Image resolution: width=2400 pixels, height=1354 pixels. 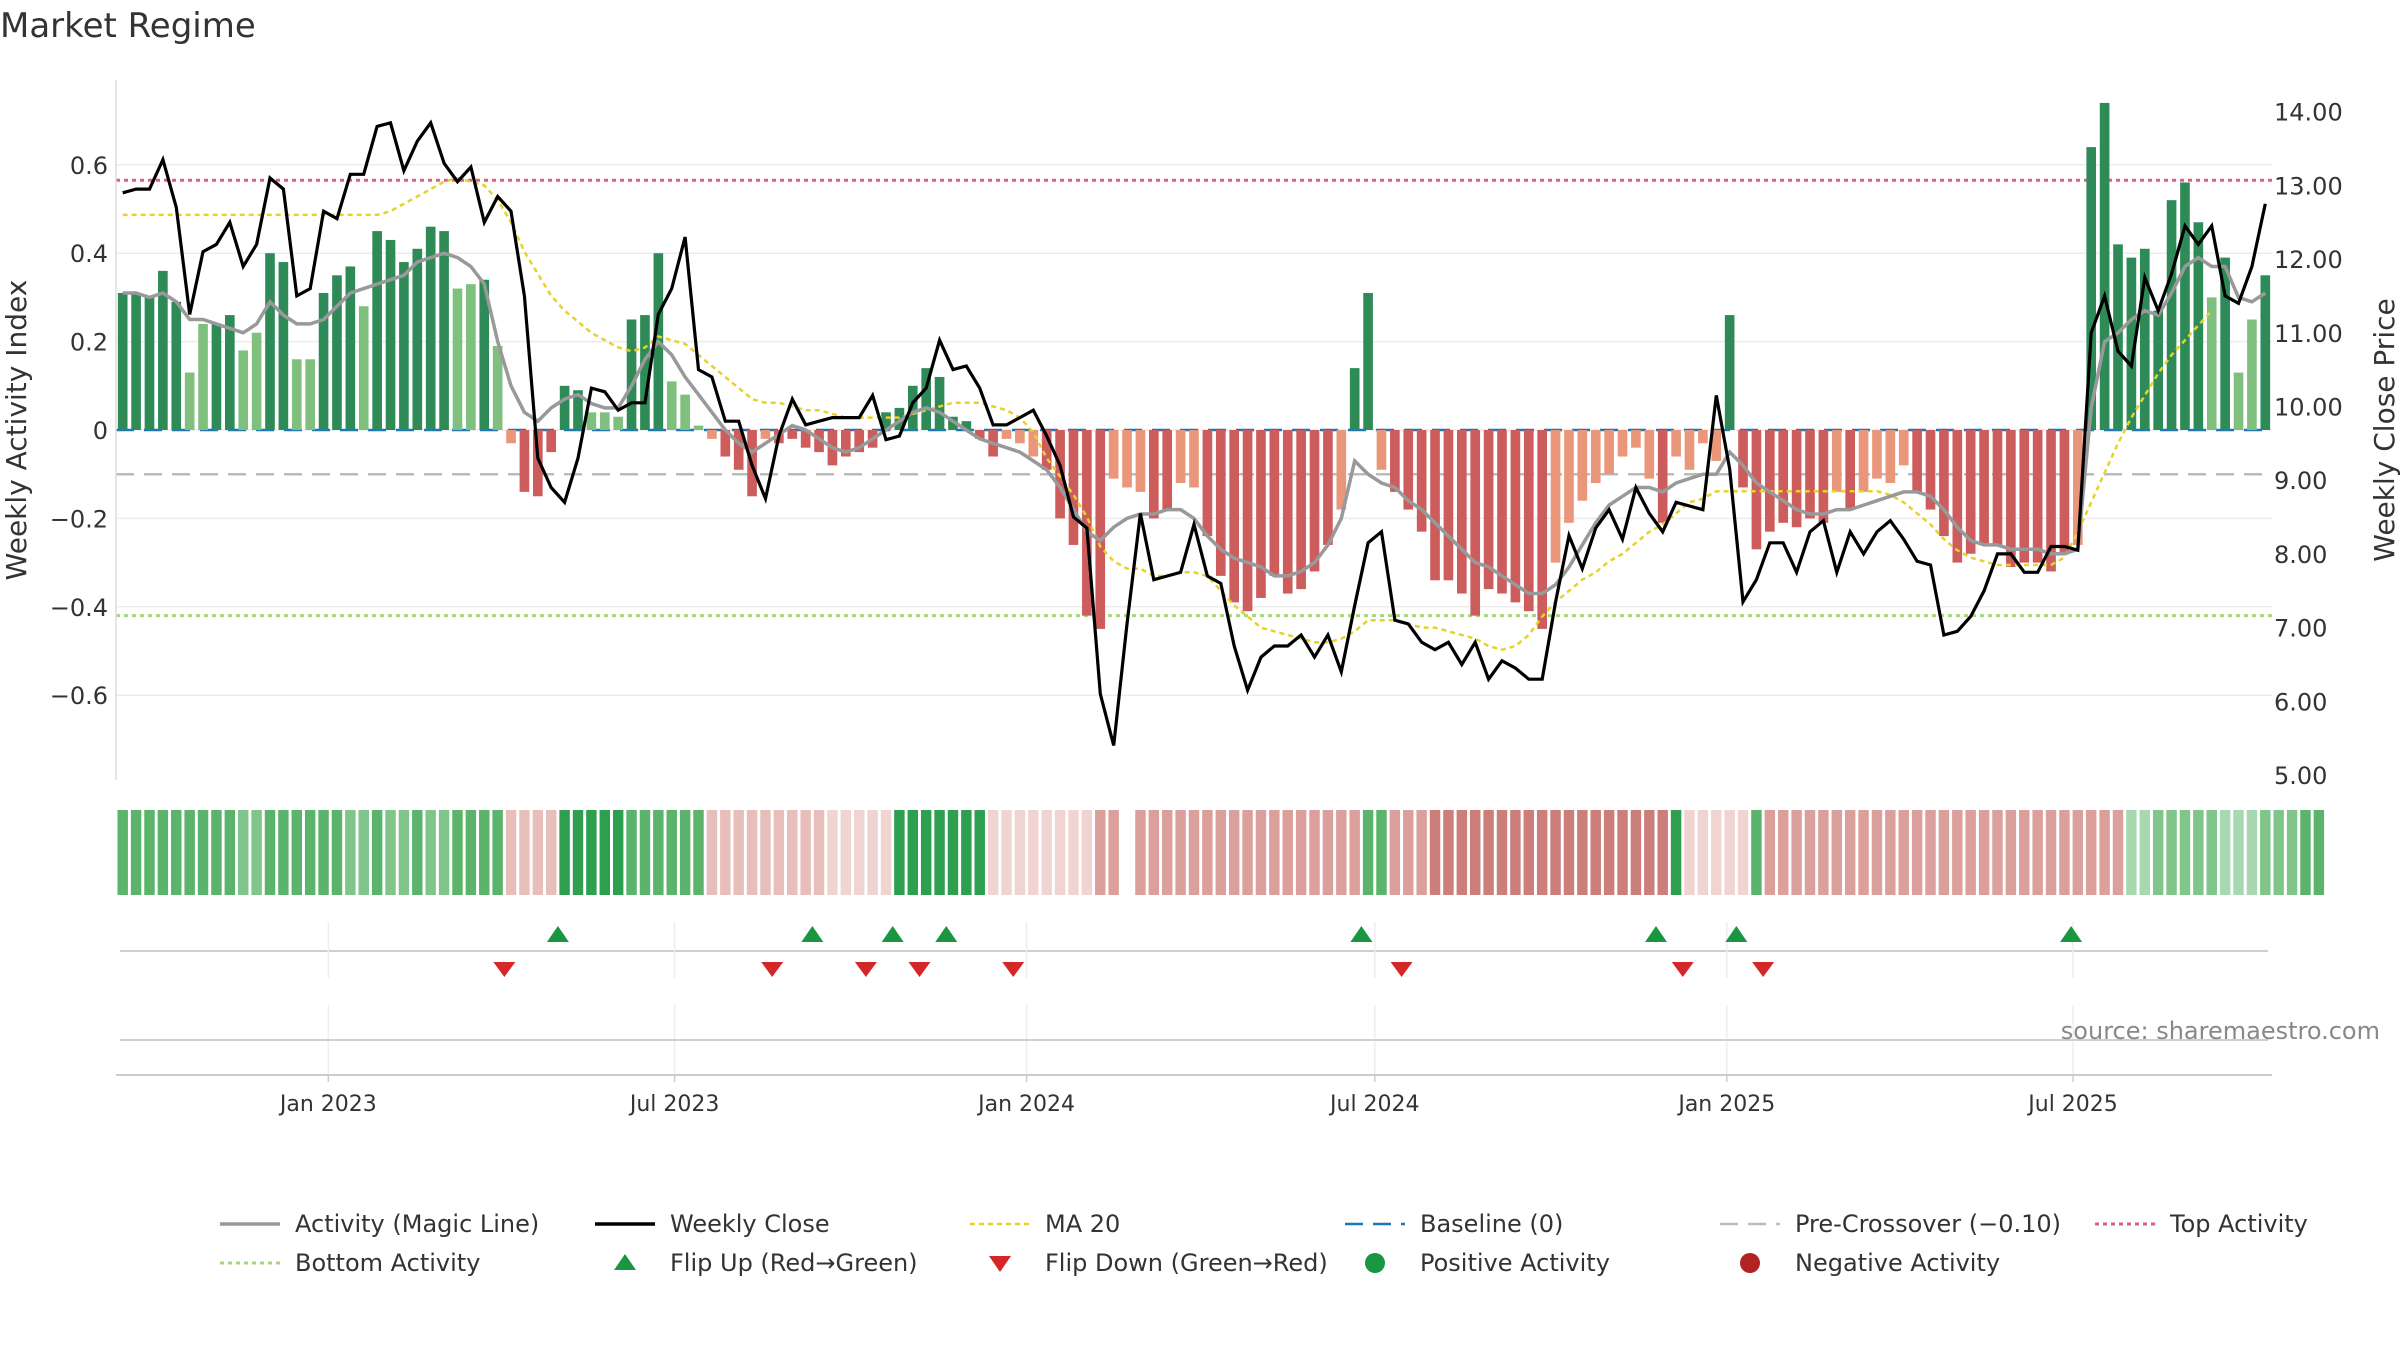 I want to click on right-tick-label: 7.00, so click(x=2300, y=629).